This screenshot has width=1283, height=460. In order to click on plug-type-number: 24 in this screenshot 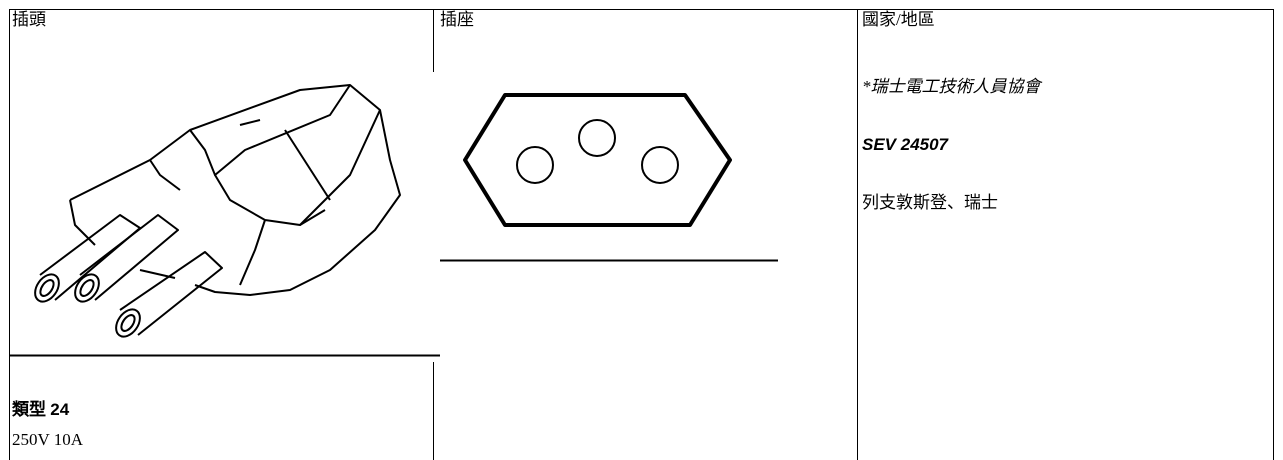, I will do `click(60, 409)`.